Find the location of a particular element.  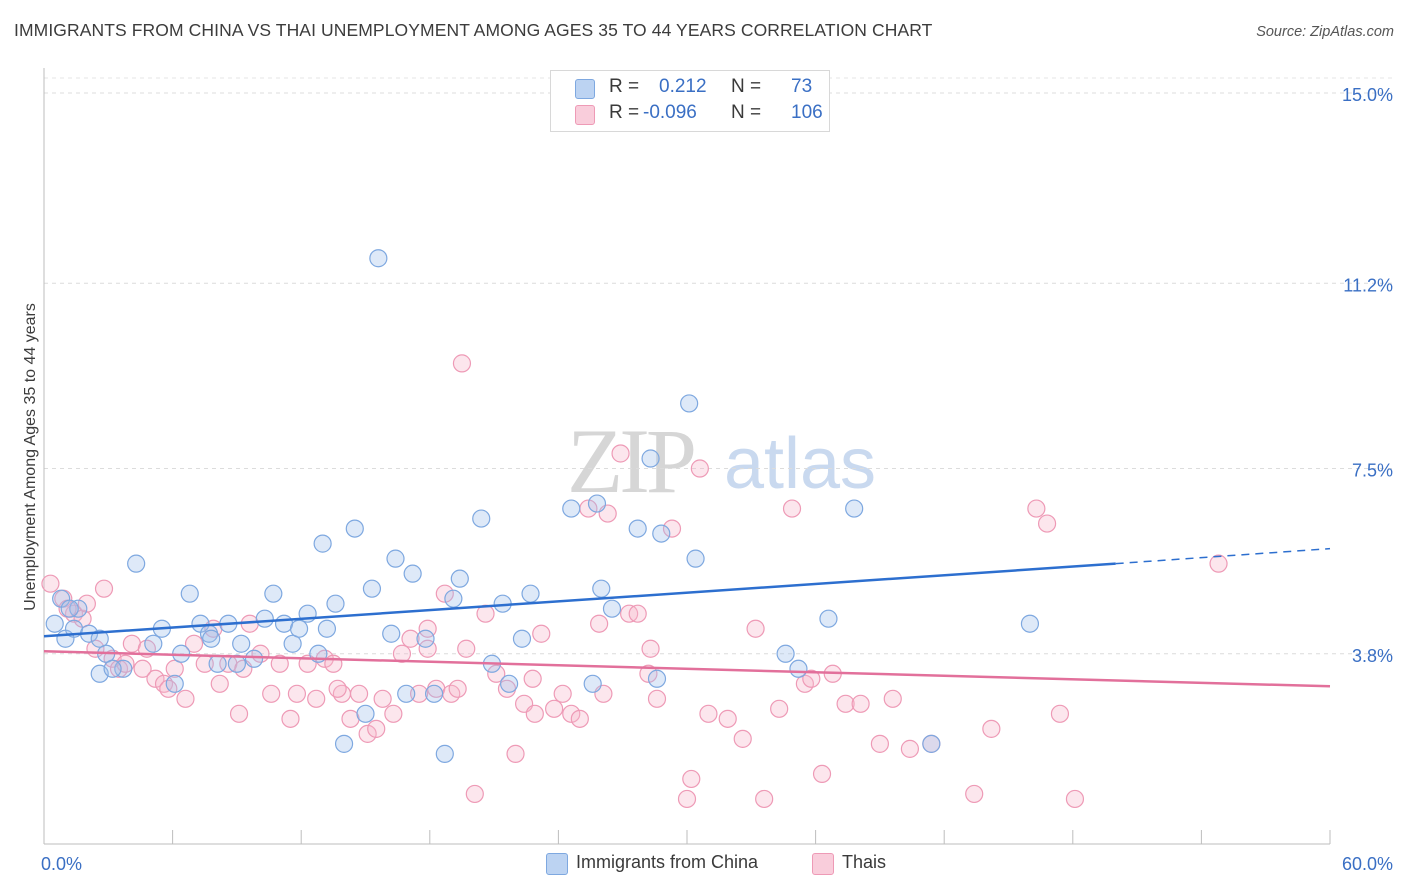

thais-trend-line is located at coordinates (687, 669).